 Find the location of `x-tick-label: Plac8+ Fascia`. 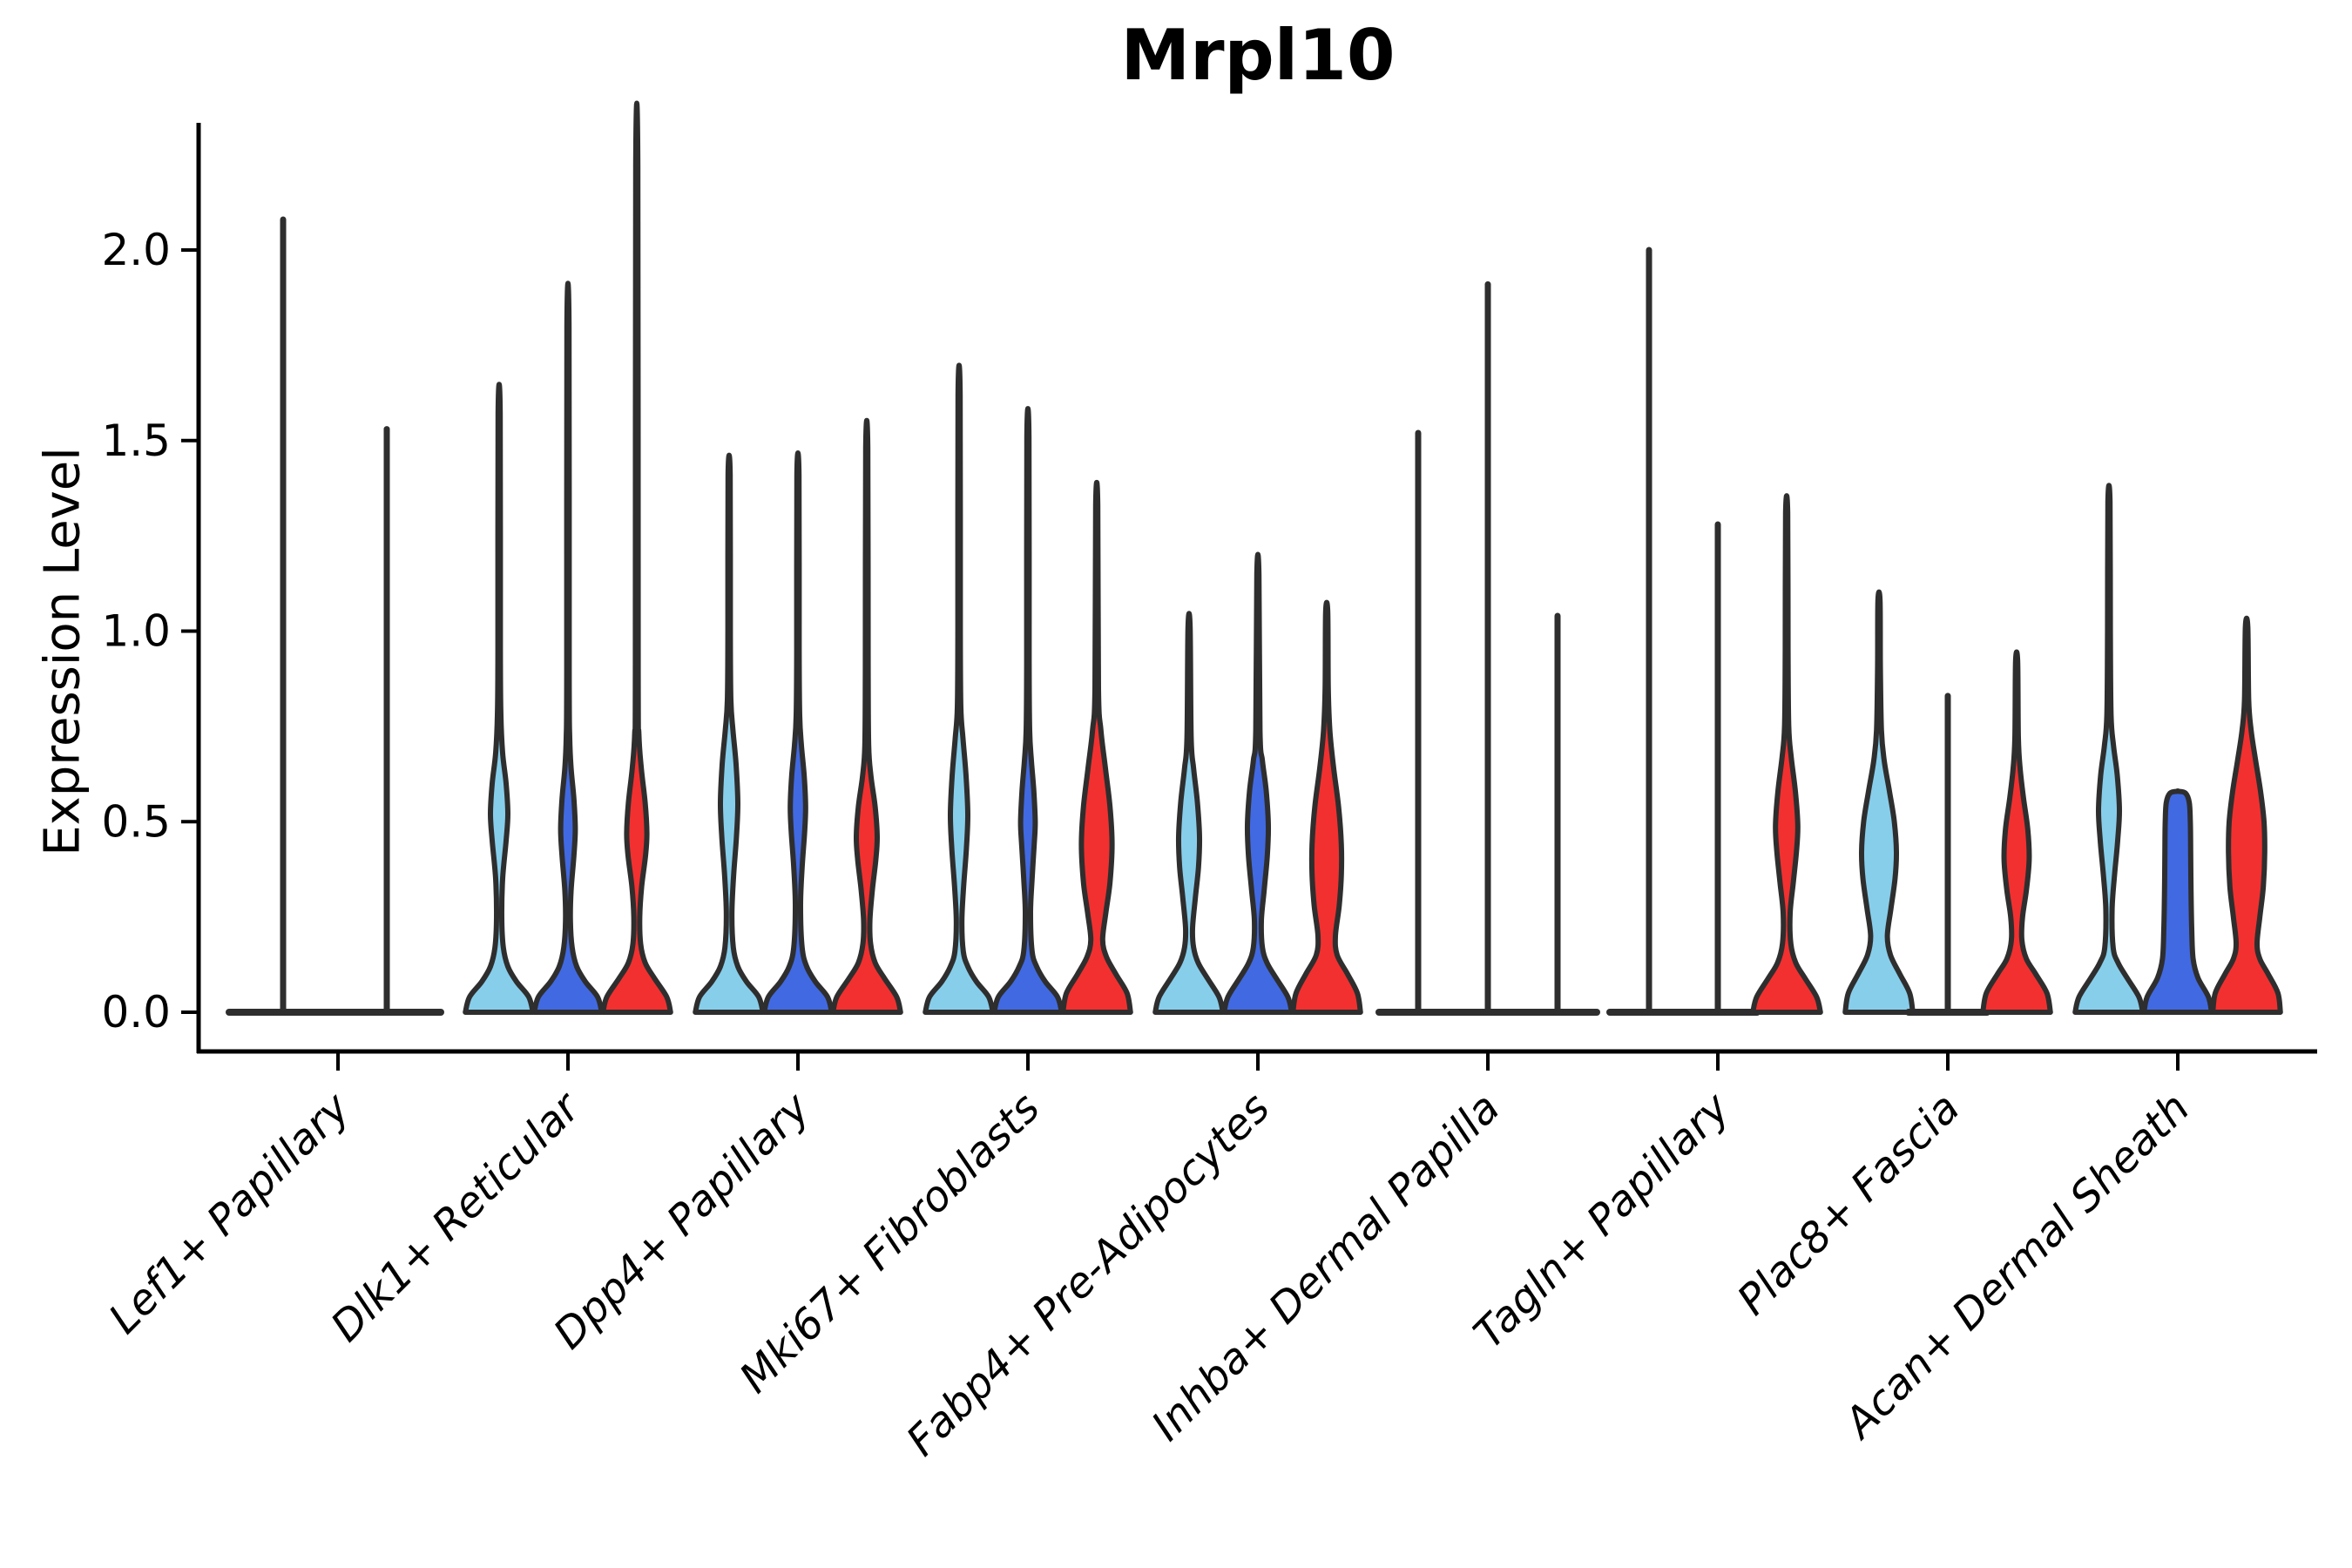

x-tick-label: Plac8+ Fascia is located at coordinates (1849, 1204).